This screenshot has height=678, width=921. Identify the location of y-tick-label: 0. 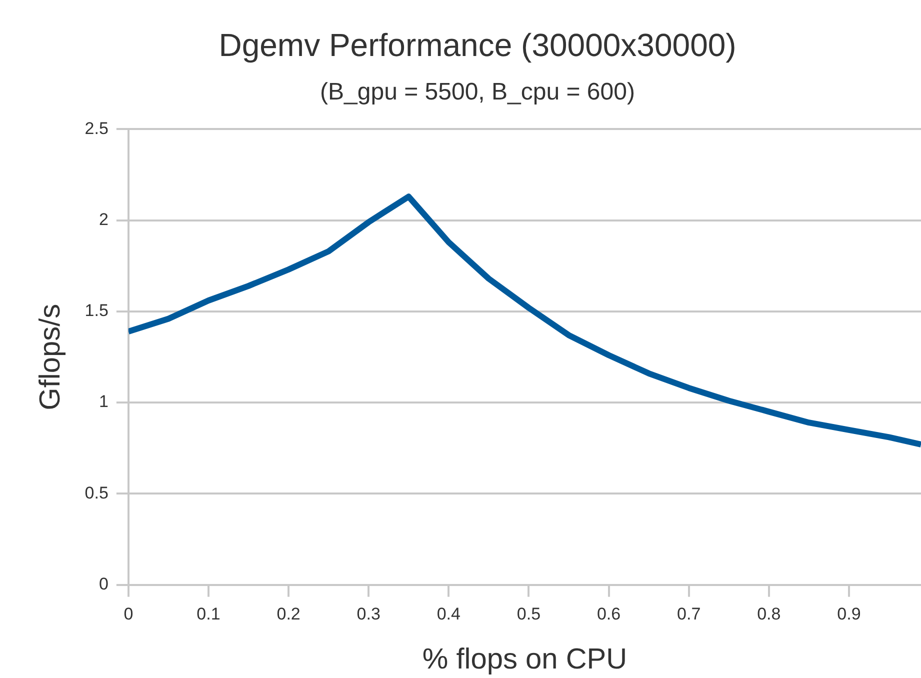
(103, 584).